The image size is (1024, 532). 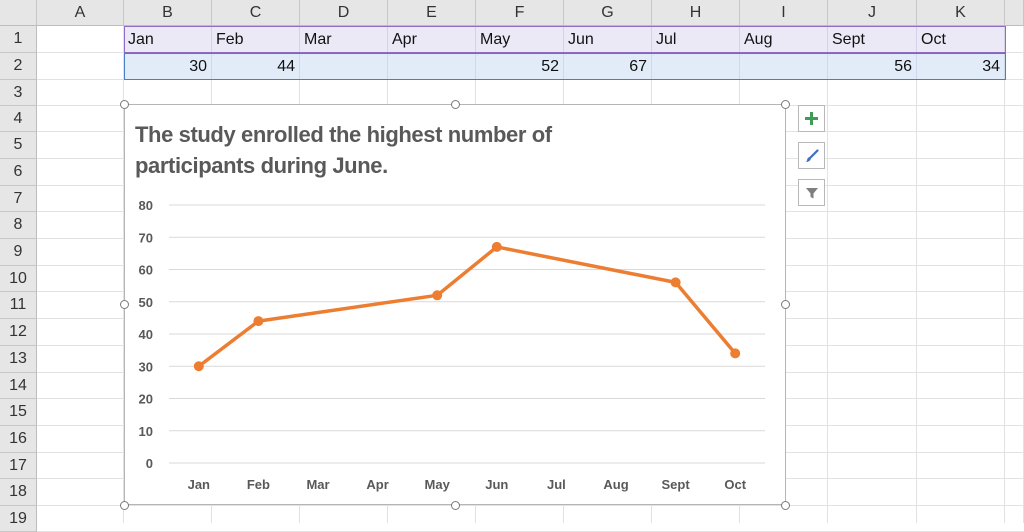 I want to click on chart-resize-handle-right, so click(x=785, y=304).